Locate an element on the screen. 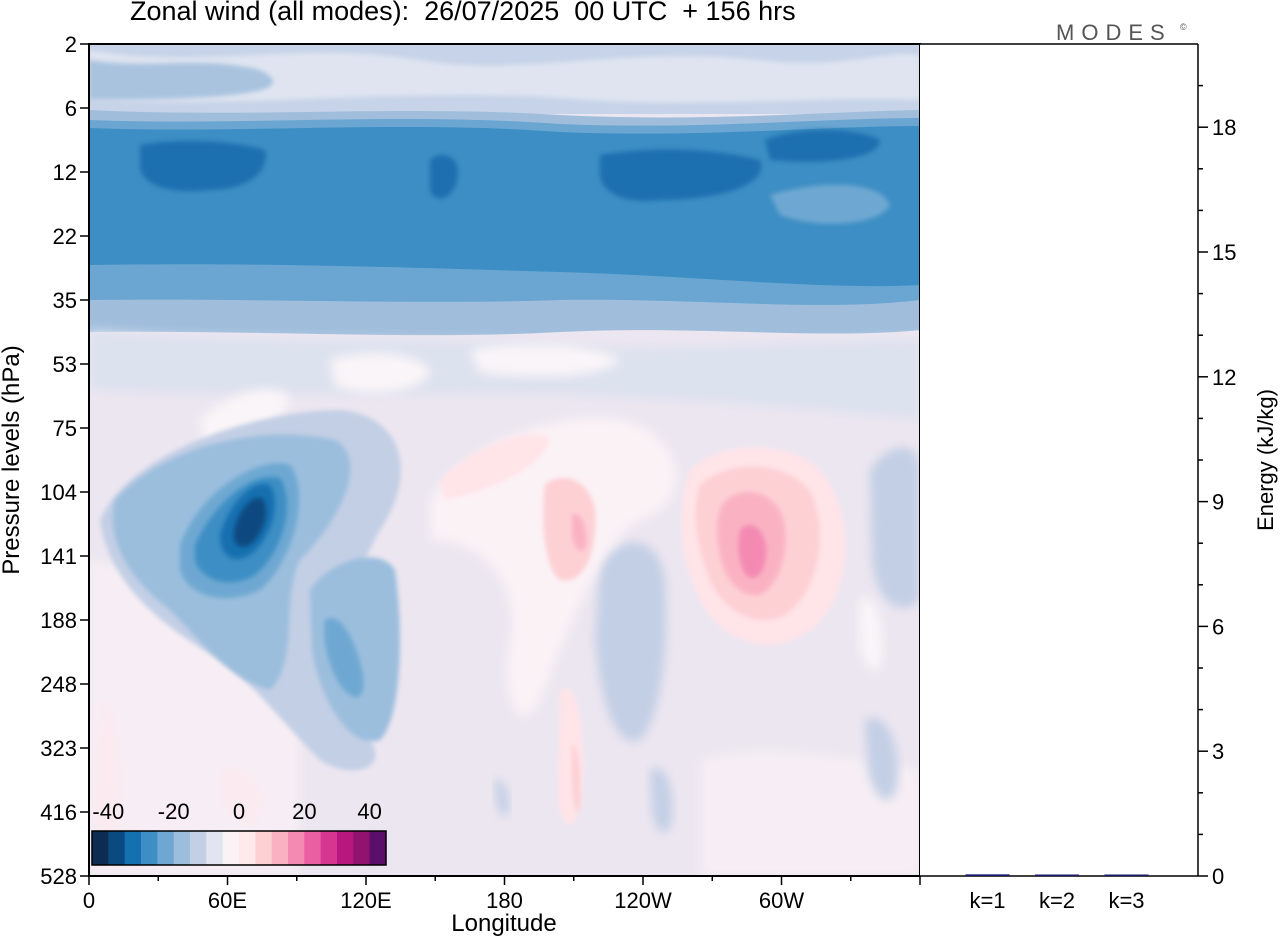 This screenshot has height=942, width=1280. y-tick-label: 104 is located at coordinates (58, 492).